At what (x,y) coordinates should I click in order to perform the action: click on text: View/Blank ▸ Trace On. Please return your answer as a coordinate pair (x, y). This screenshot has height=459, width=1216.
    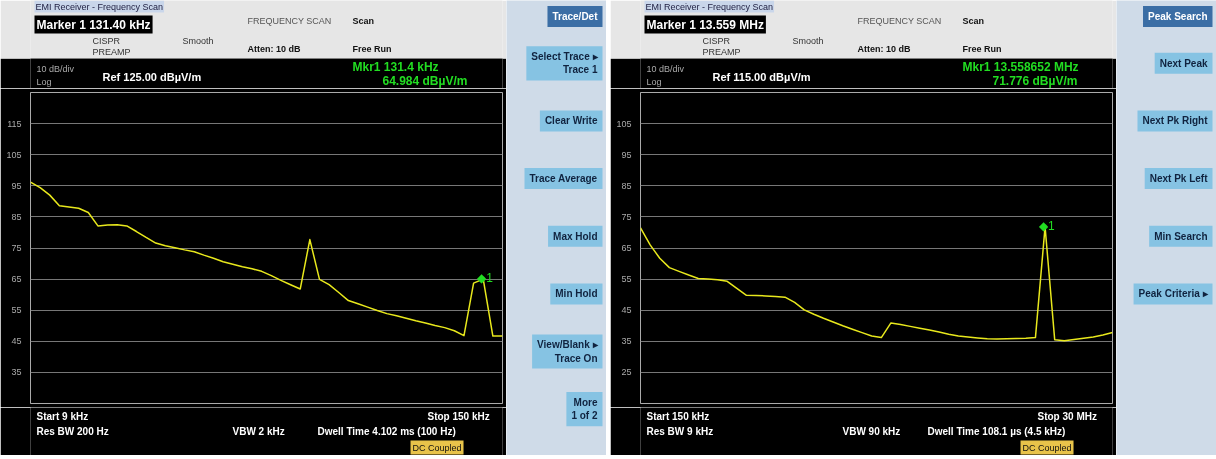
    Looking at the image, I should click on (568, 351).